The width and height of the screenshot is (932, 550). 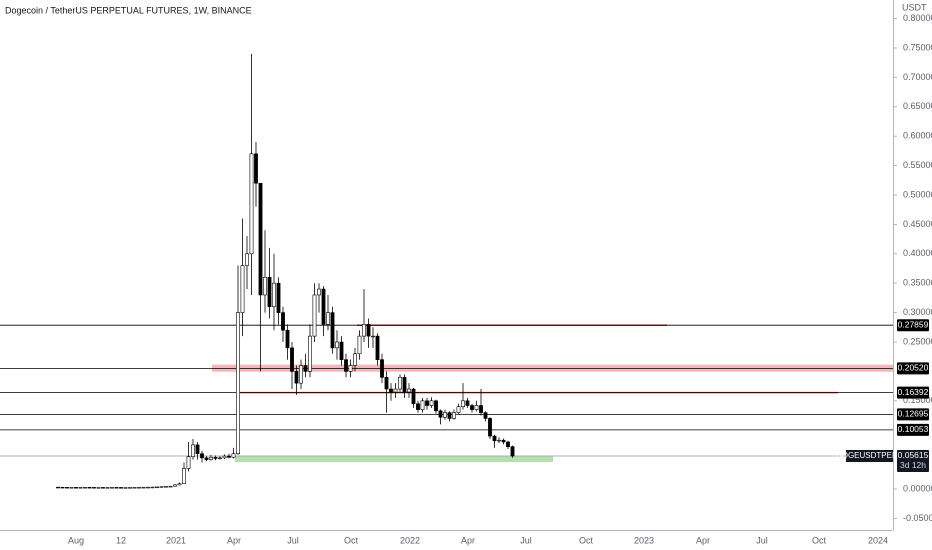 I want to click on level-label: 0.12695, so click(x=913, y=414).